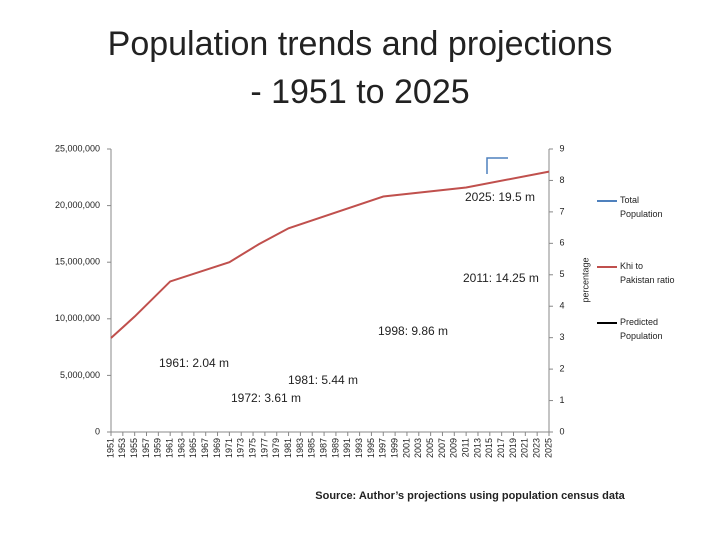 Image resolution: width=720 pixels, height=540 pixels. I want to click on x-tick-label: 2009, so click(454, 448).